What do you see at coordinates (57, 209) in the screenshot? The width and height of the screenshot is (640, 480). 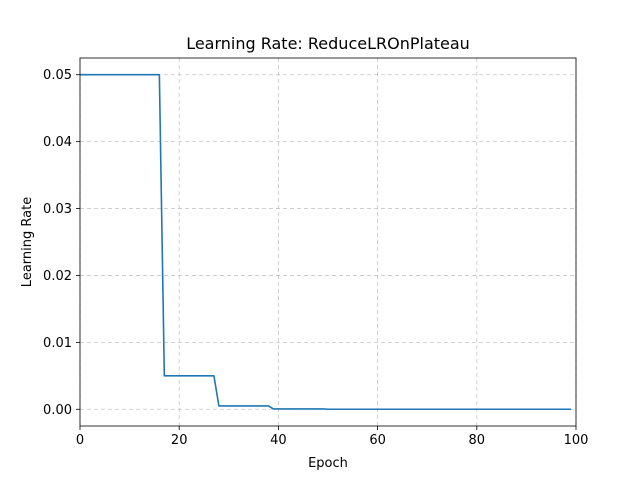 I see `y-tick-label: 0.03` at bounding box center [57, 209].